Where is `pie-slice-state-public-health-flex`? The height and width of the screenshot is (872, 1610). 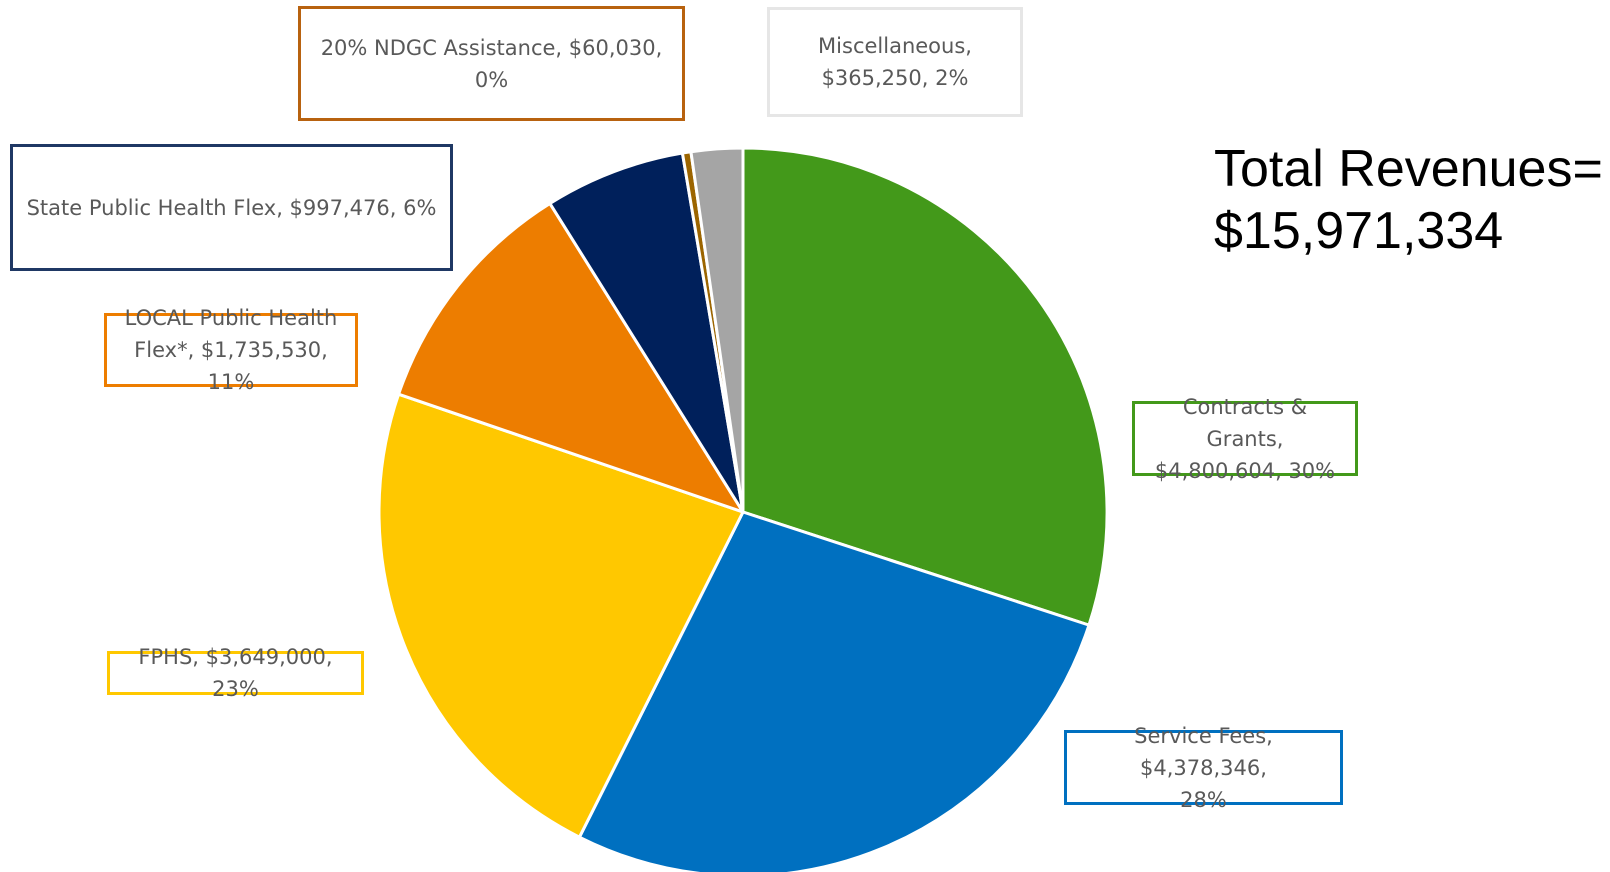 pie-slice-state-public-health-flex is located at coordinates (646, 332).